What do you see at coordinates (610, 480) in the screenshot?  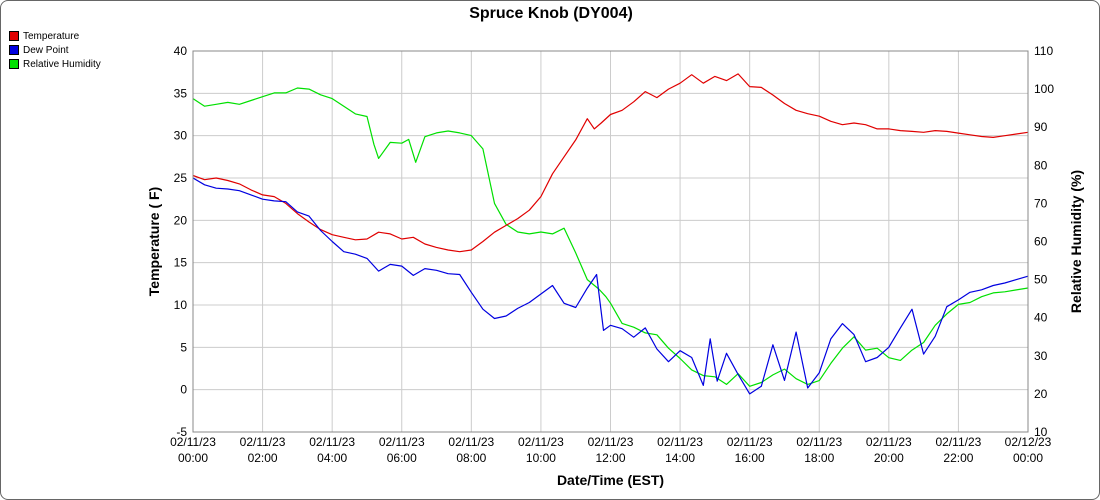 I see `x-axis-title: Date/Time (EST)` at bounding box center [610, 480].